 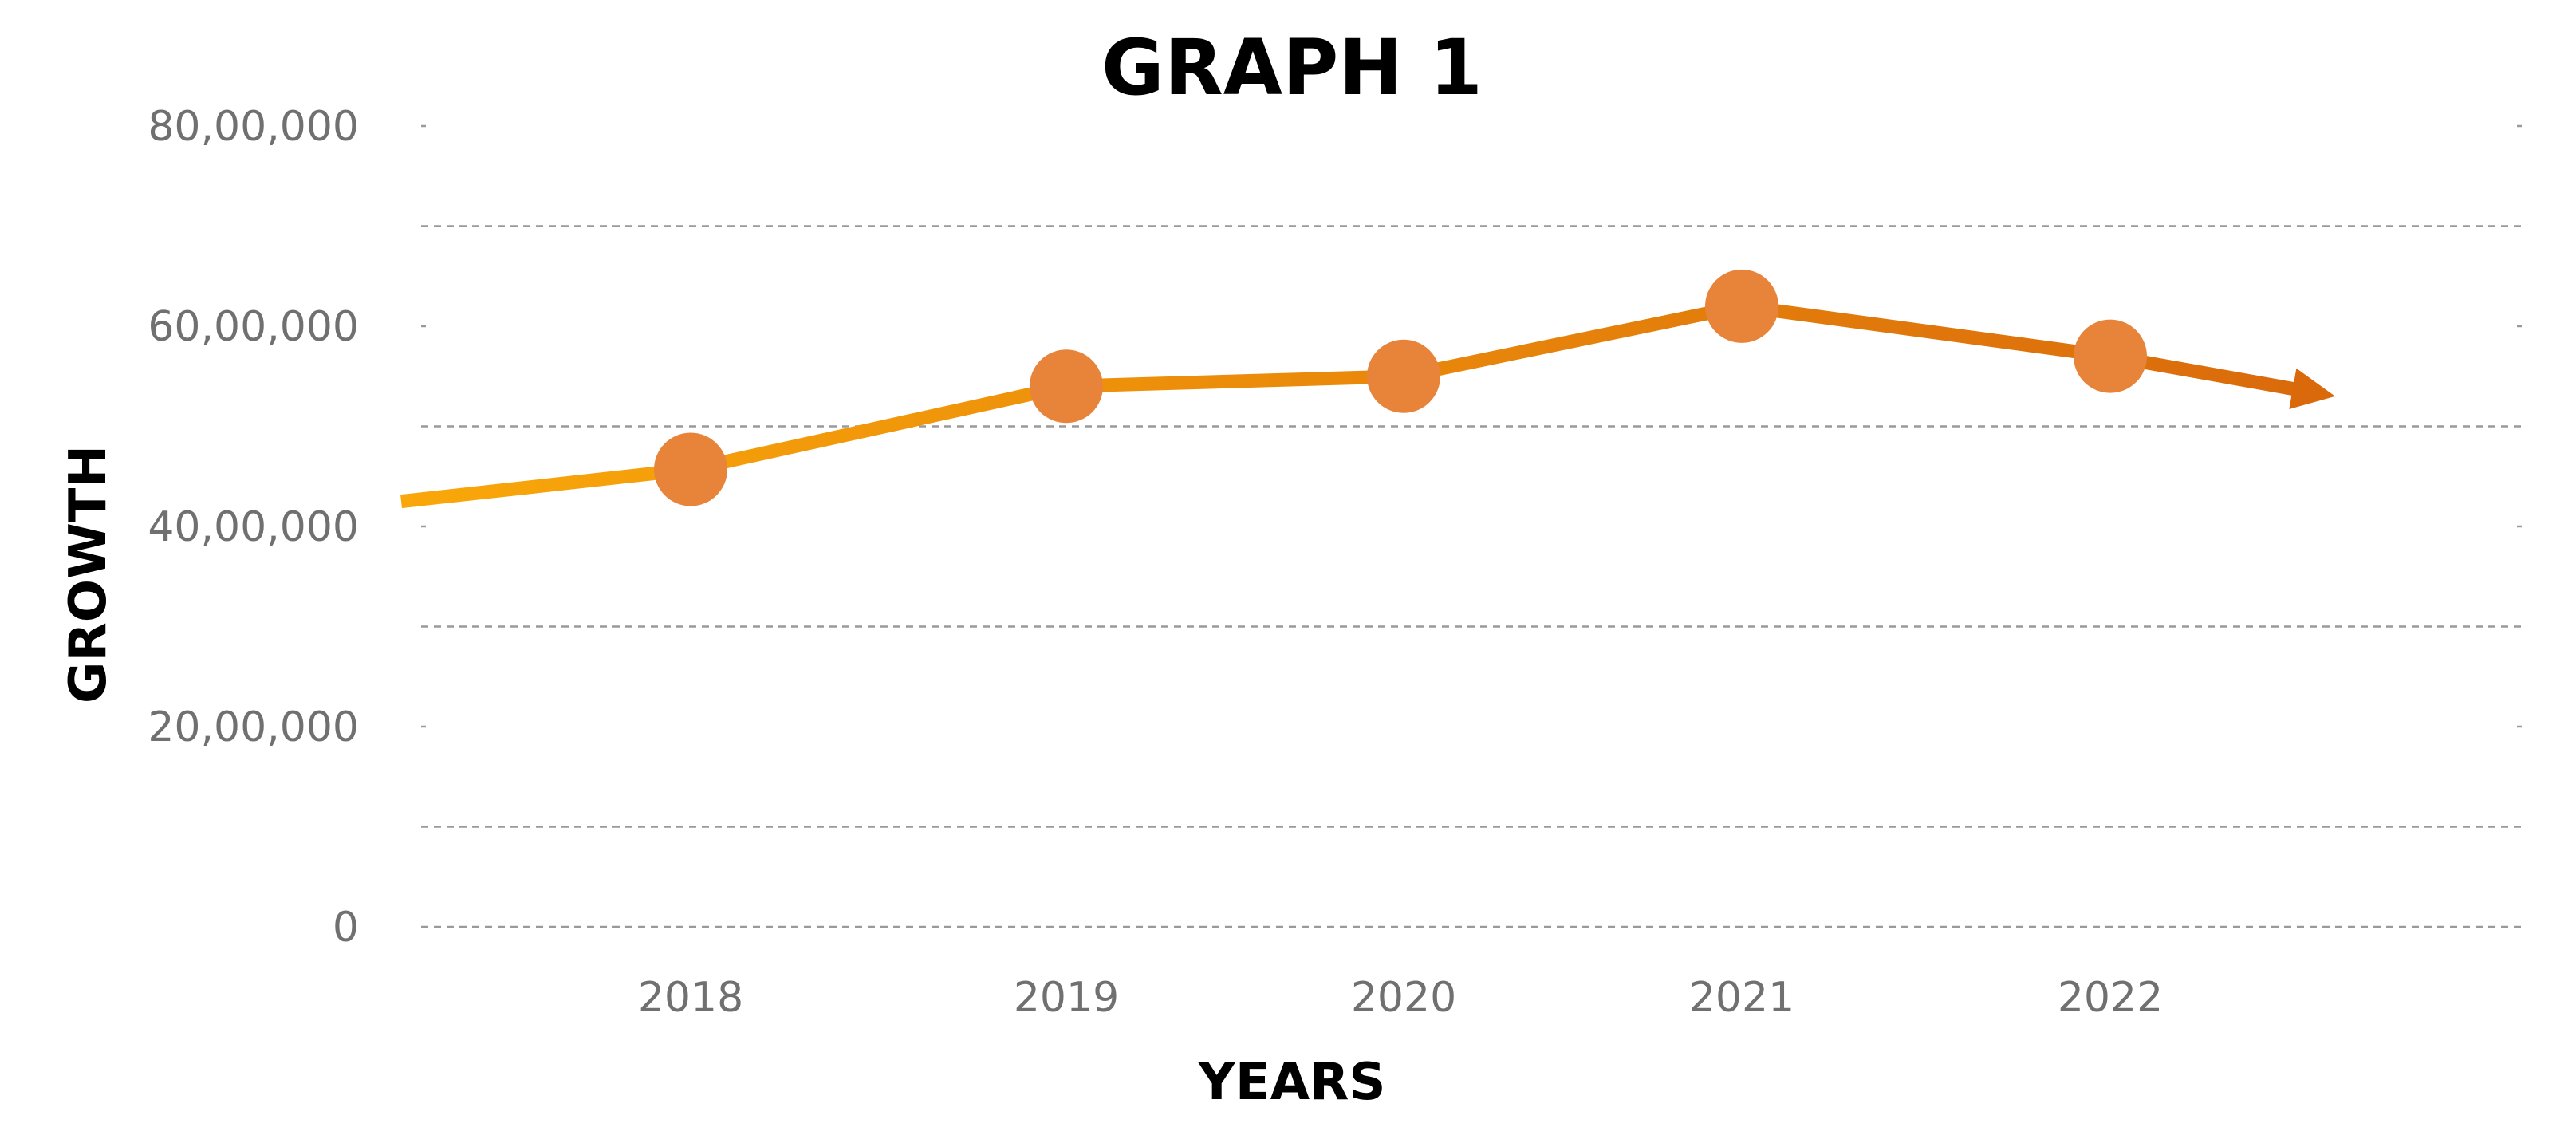 I want to click on y-axis-tick-labels: 0 20,00,000 40,00,000 60,00,000 80,00,000, so click(x=253, y=527).